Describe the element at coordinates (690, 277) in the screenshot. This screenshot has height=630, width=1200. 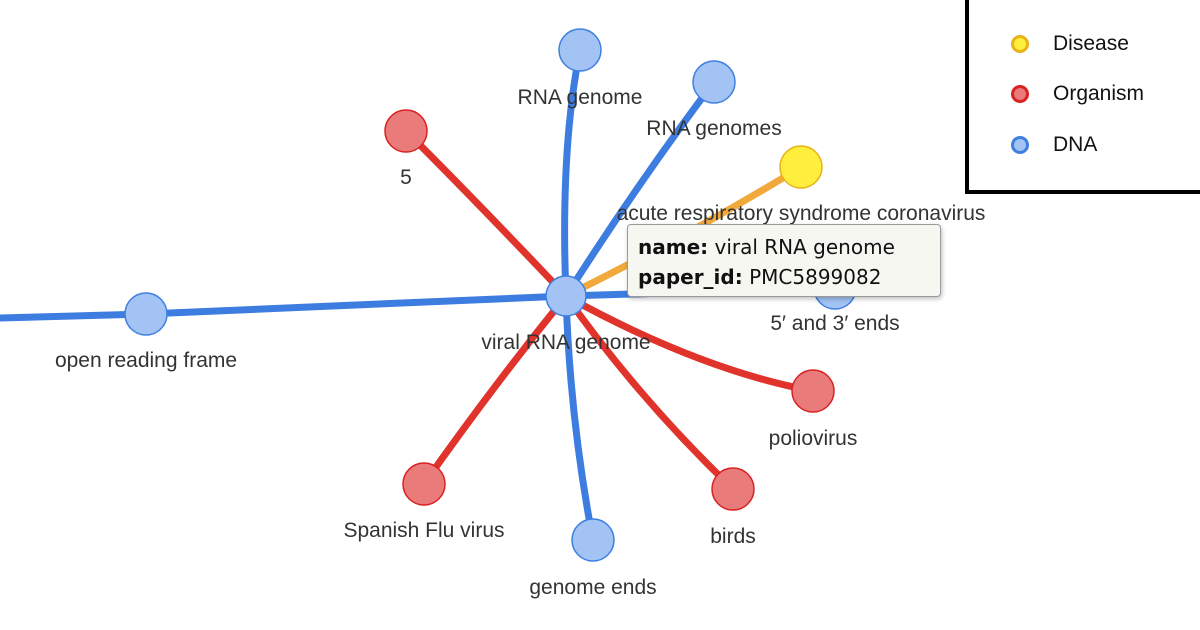
I see `tooltip-paper-key: paper_id:` at that location.